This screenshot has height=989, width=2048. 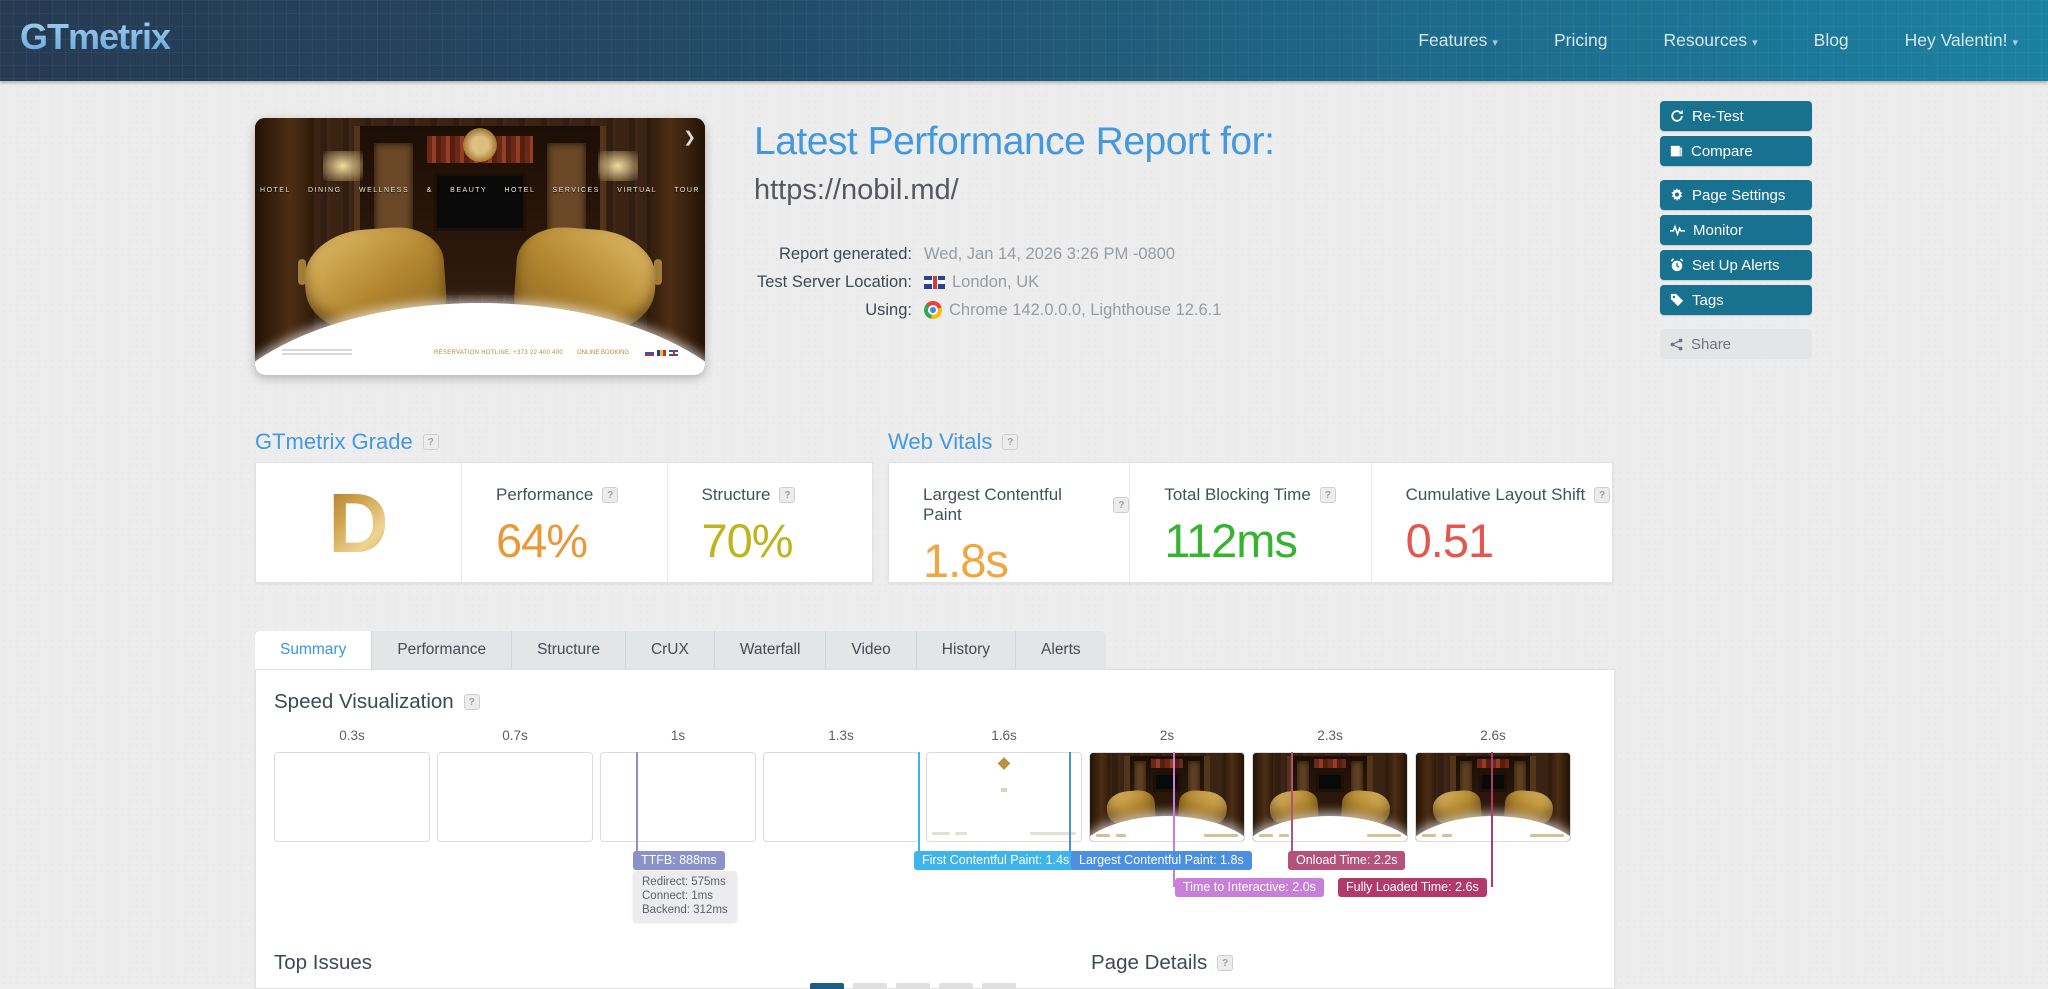 What do you see at coordinates (1167, 735) in the screenshot?
I see `timeline-tick: 2s` at bounding box center [1167, 735].